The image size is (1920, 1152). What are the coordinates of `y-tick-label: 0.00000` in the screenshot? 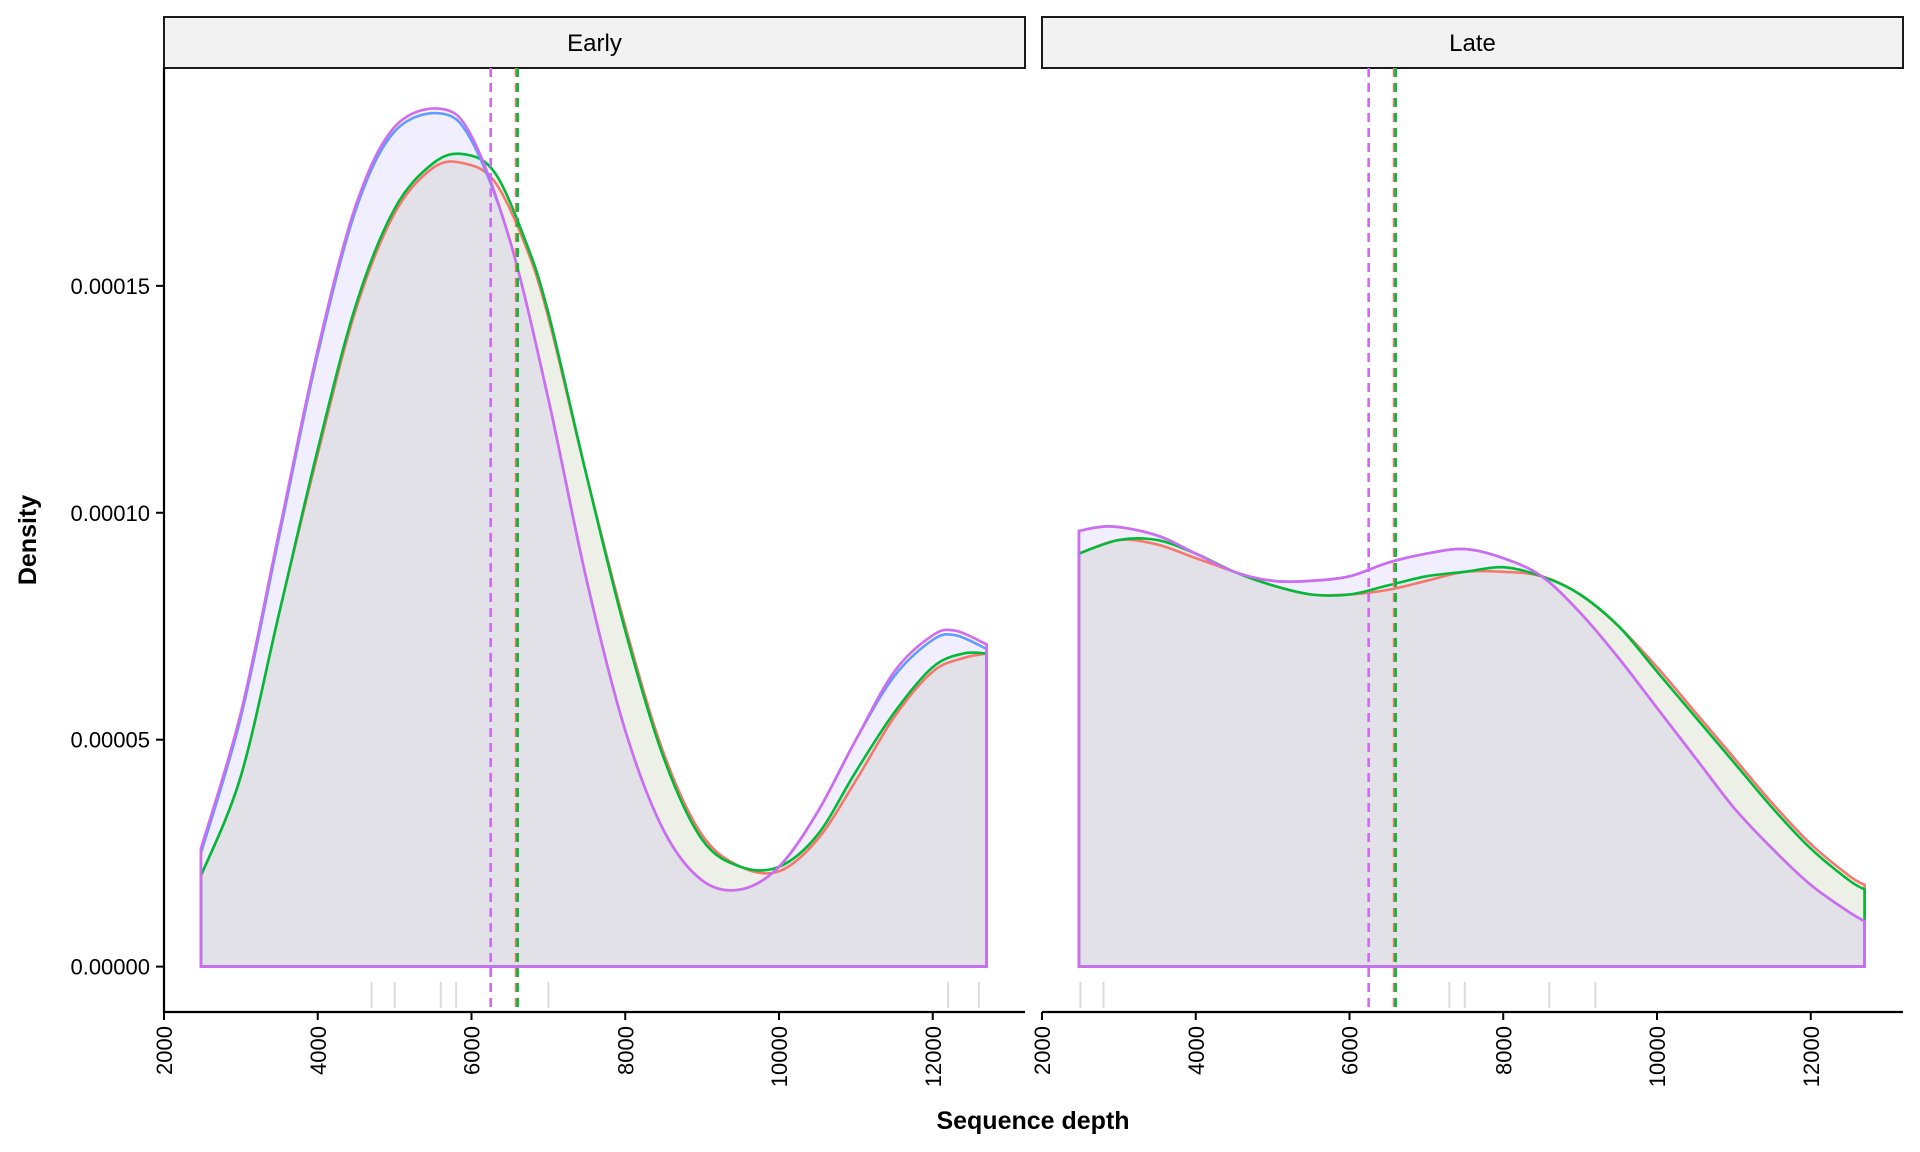 It's located at (110, 967).